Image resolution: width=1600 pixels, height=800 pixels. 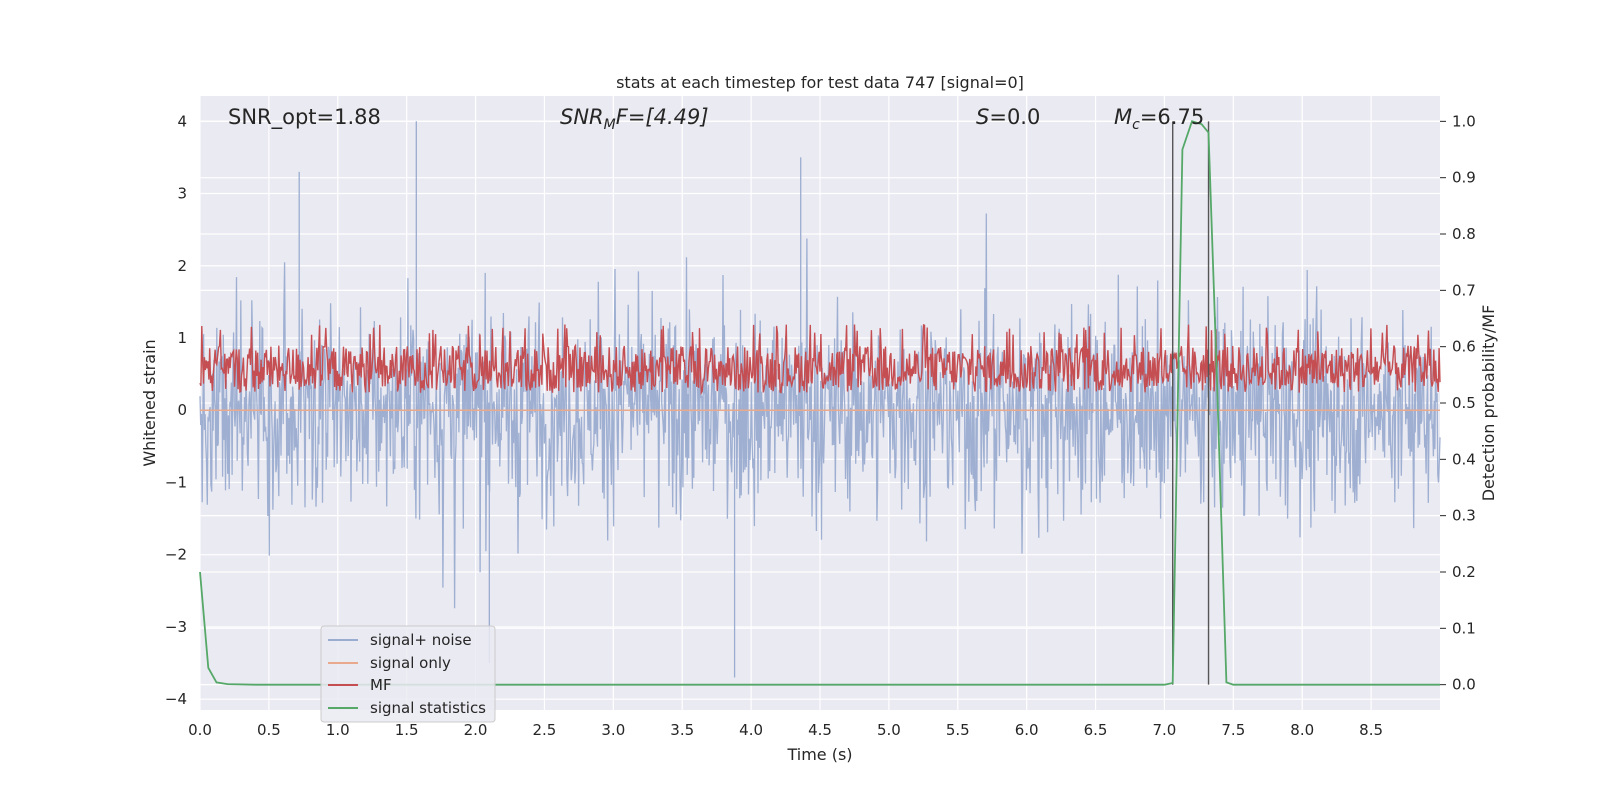 I want to click on y-tick-label: 3, so click(x=182, y=194).